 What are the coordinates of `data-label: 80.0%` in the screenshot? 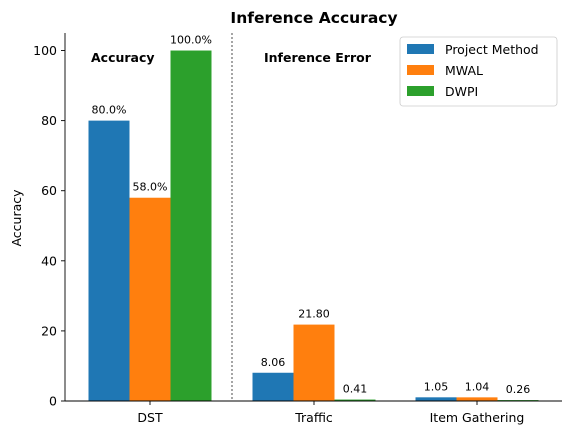 It's located at (109, 110).